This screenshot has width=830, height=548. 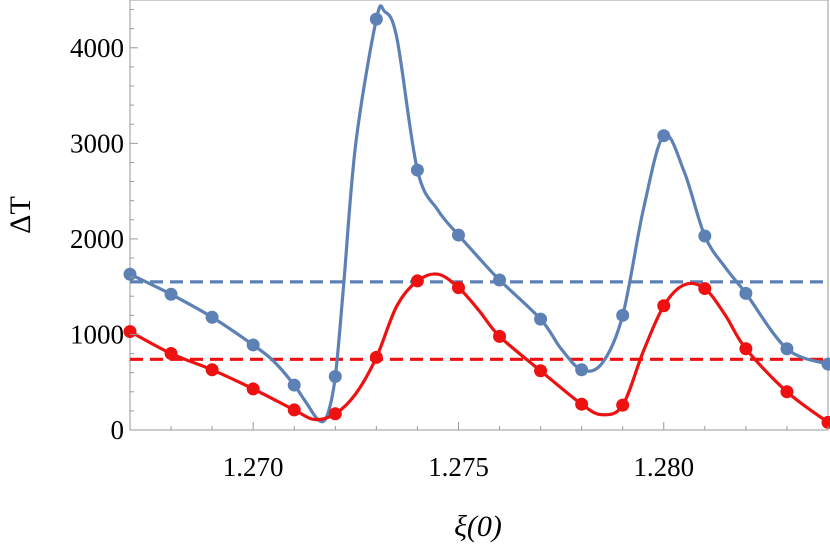 I want to click on y-axis: 0 1000 2000 3000 4000, so click(x=104, y=227).